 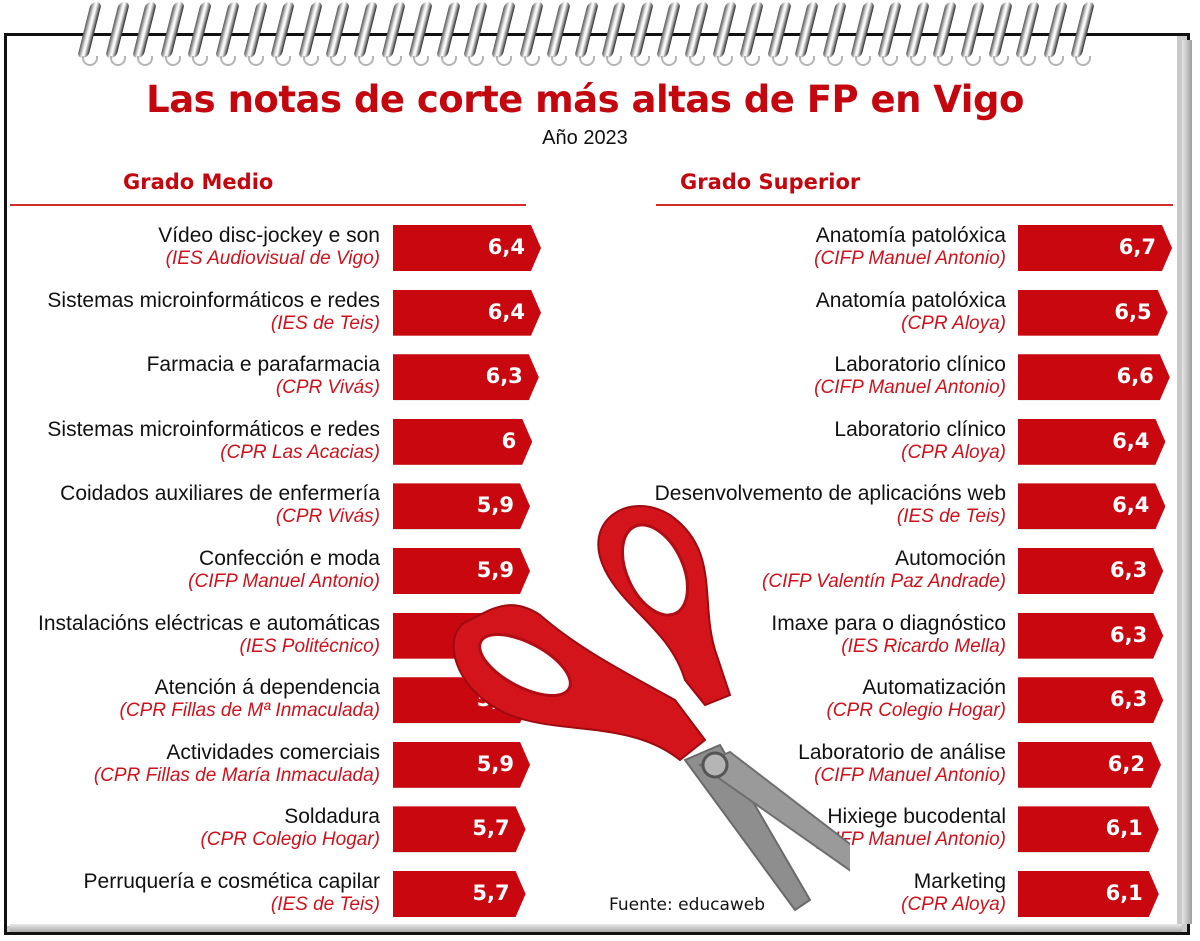 I want to click on program-label: Desenvolvemento de aplicacións web, so click(x=830, y=494).